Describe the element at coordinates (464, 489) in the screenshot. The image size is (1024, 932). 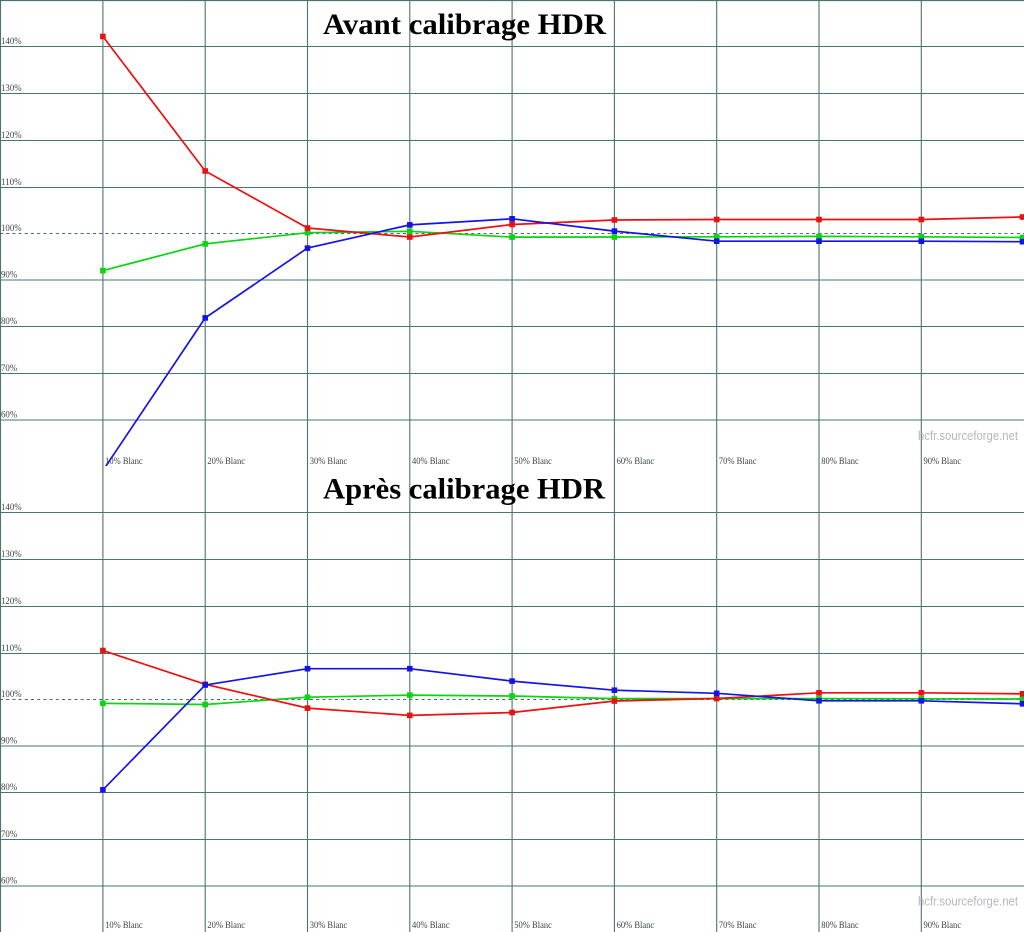
I see `svg-text: Après calibrage HDR` at that location.